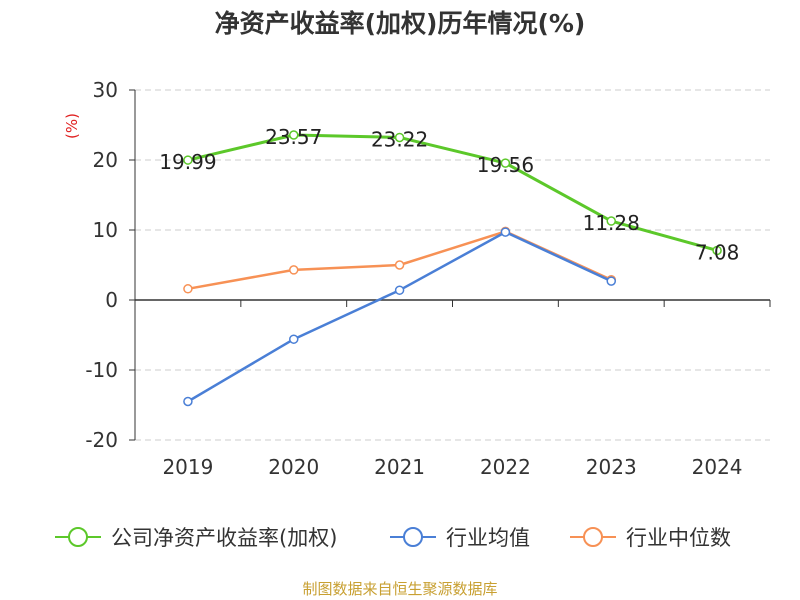 This screenshot has width=800, height=600. Describe the element at coordinates (400, 589) in the screenshot. I see `data-source-note: 制图数据来自恒生聚源数据库` at that location.